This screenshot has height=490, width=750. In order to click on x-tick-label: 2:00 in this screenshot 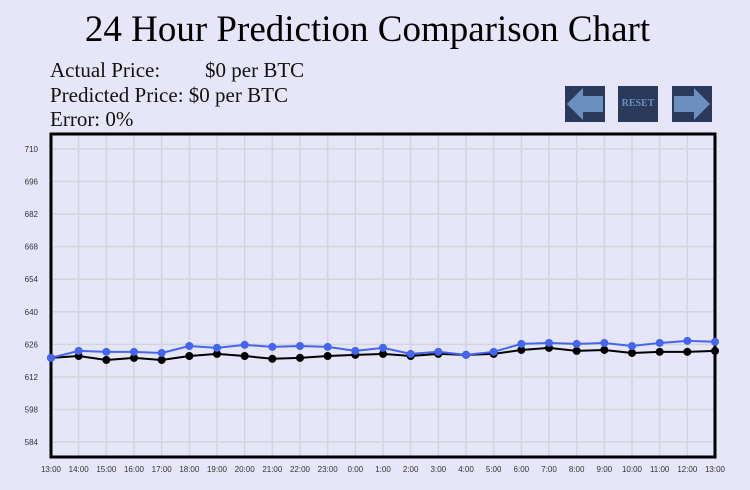, I will do `click(411, 469)`.